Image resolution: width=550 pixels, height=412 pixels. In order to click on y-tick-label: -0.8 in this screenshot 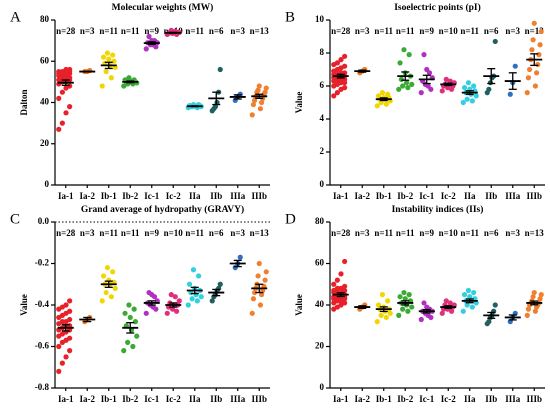, I will do `click(42, 387)`.